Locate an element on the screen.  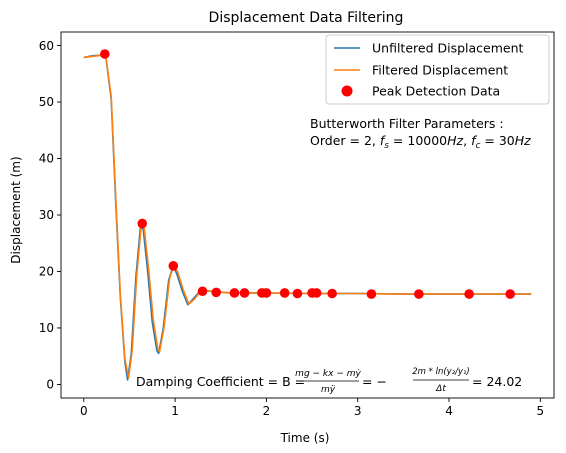
x-tick-label: 2 is located at coordinates (267, 411).